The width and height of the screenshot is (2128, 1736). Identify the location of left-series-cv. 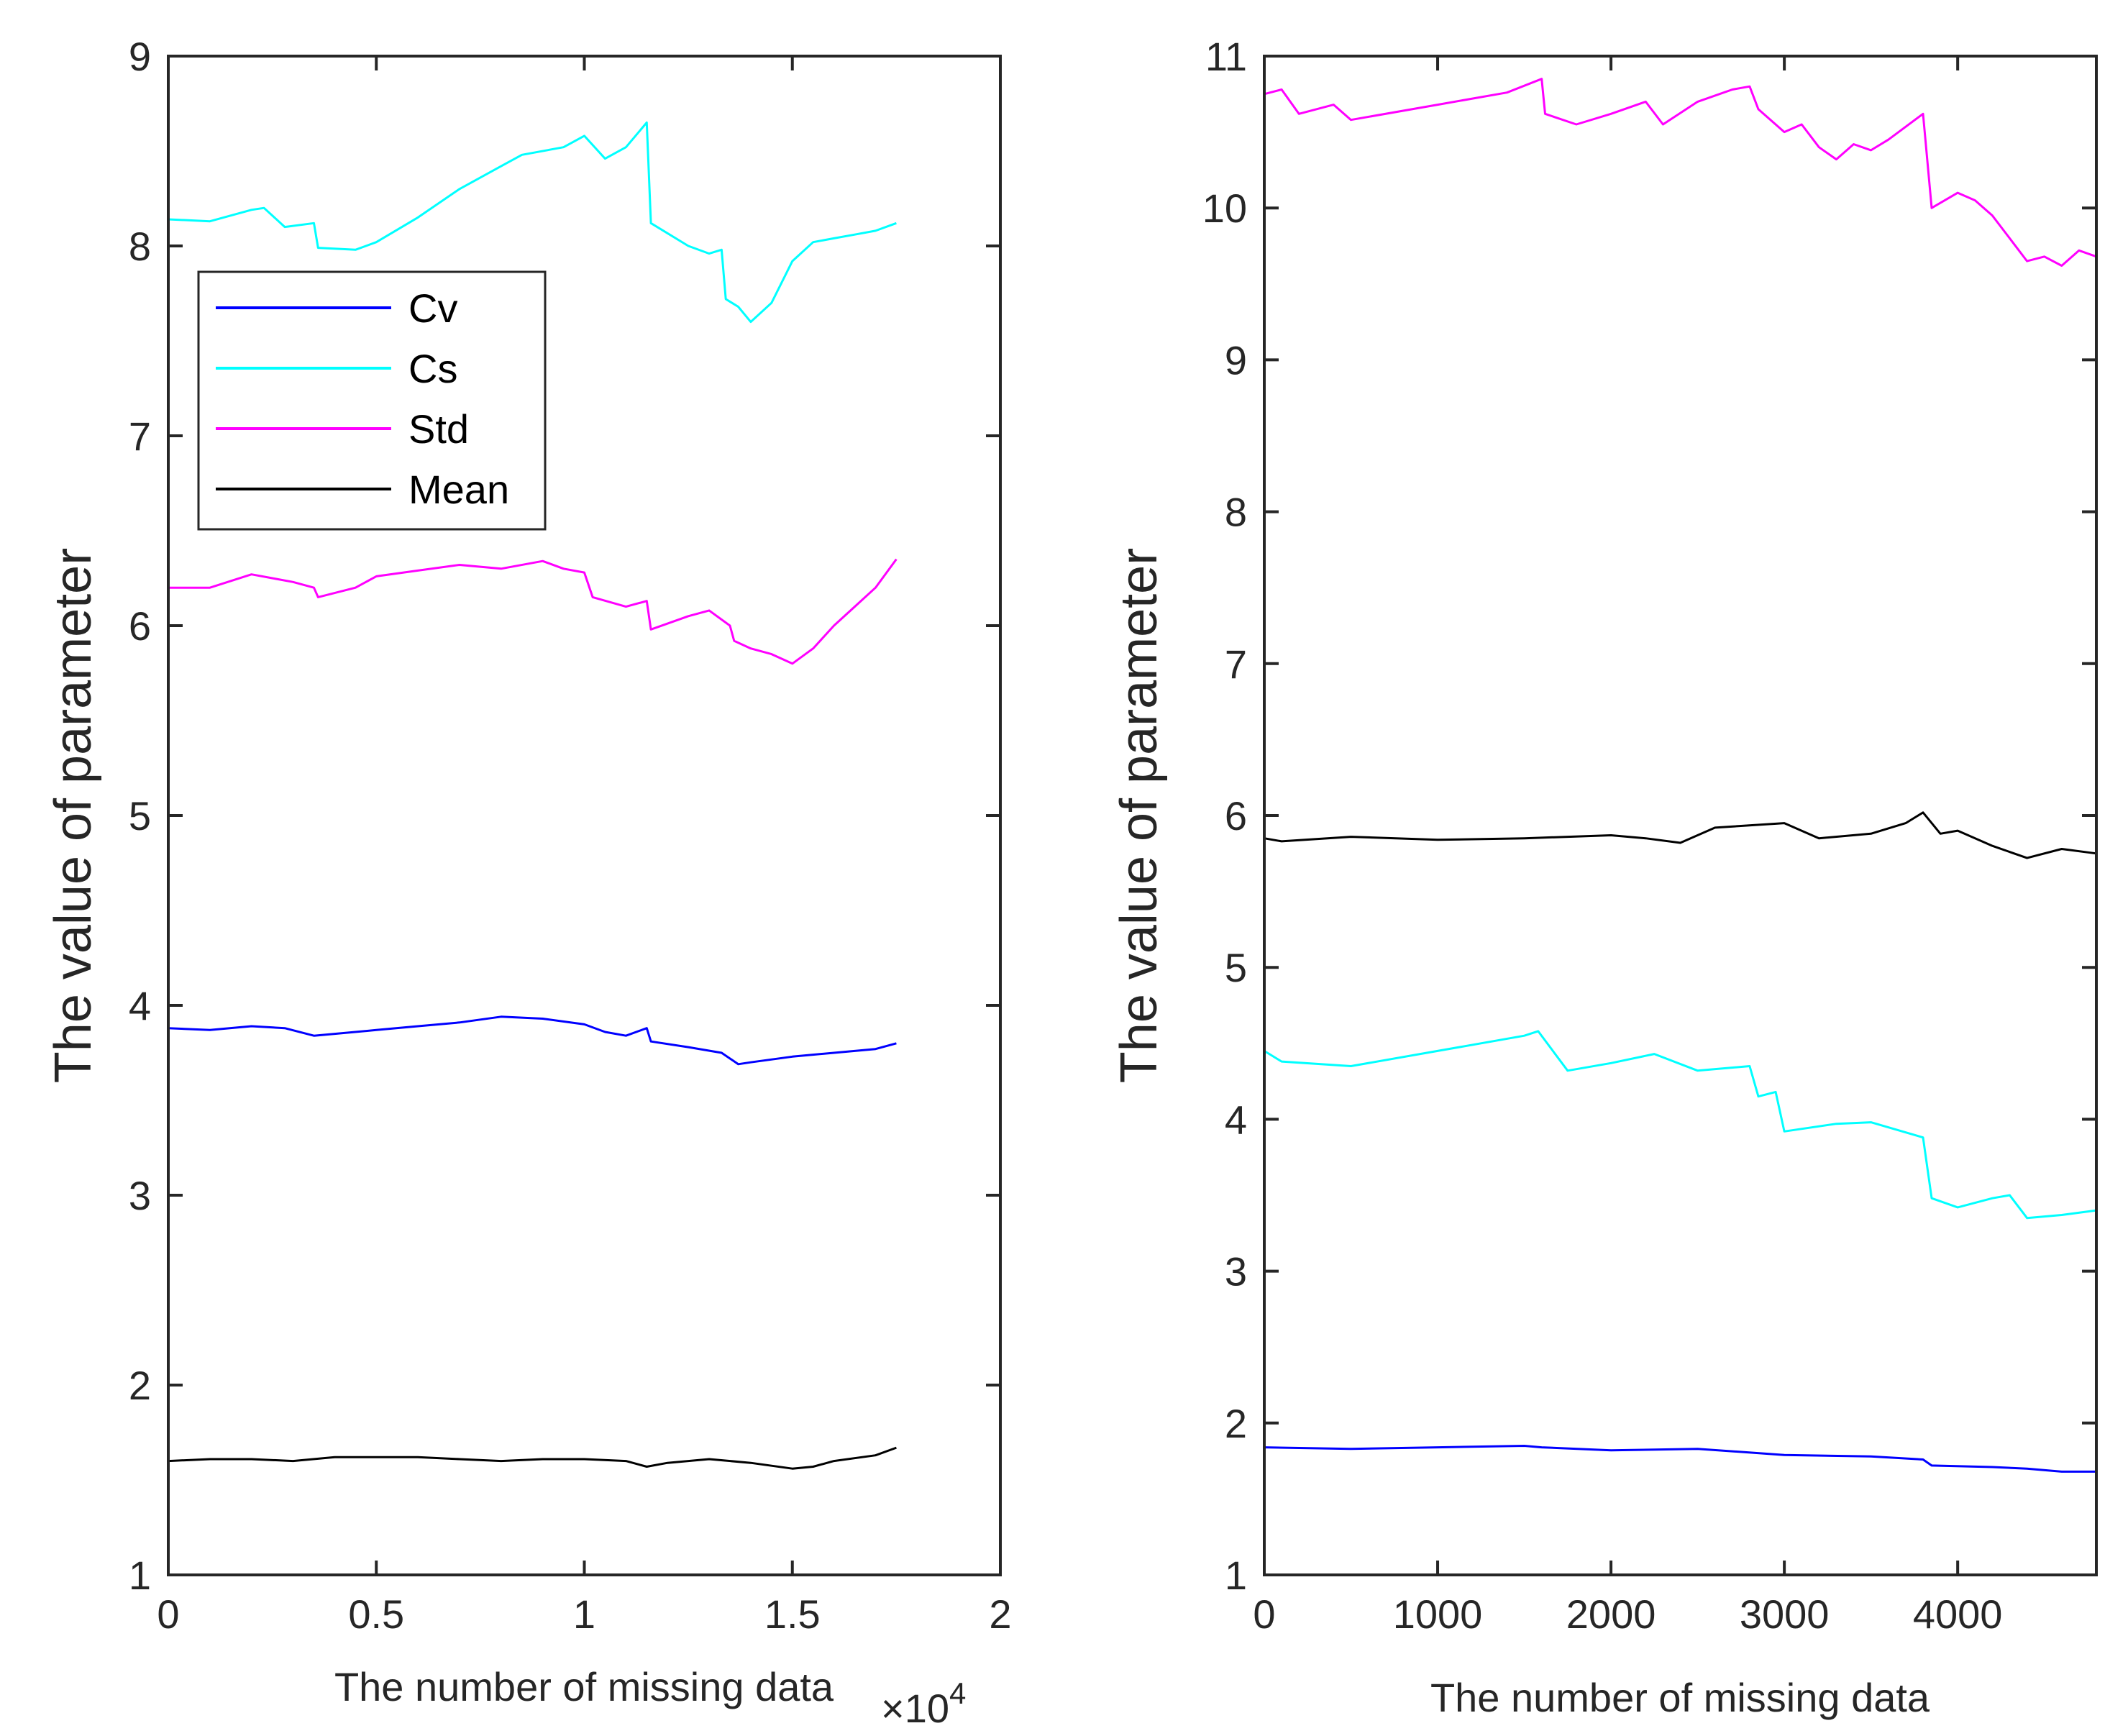
(532, 1040).